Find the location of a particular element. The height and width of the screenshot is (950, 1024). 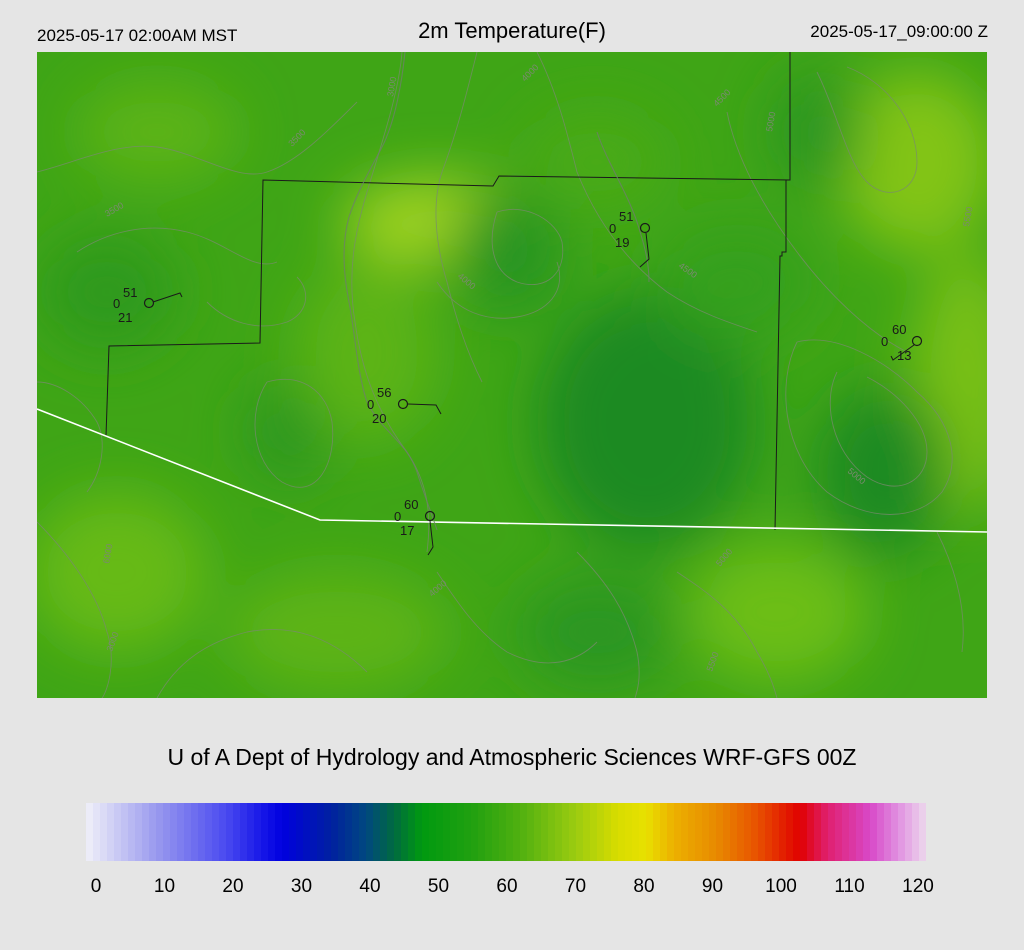

station-st4: 60 0 17 is located at coordinates (415, 526).